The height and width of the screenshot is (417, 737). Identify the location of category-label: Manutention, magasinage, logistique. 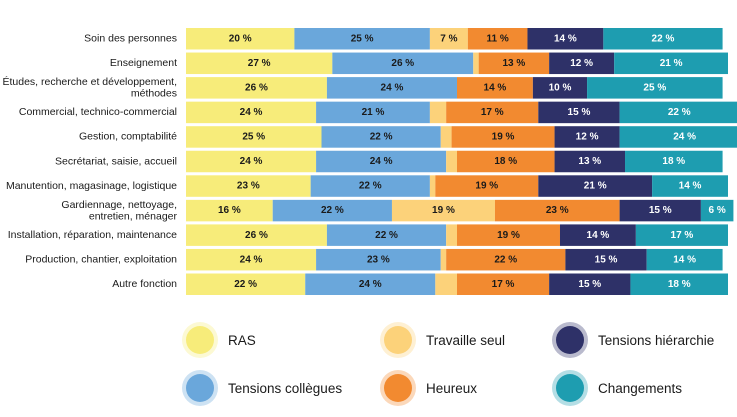
(91, 186).